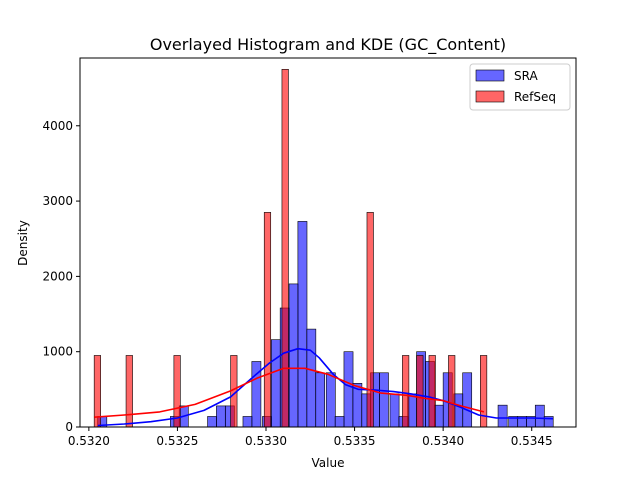 This screenshot has height=480, width=640. I want to click on y-axis-label: Density, so click(23, 243).